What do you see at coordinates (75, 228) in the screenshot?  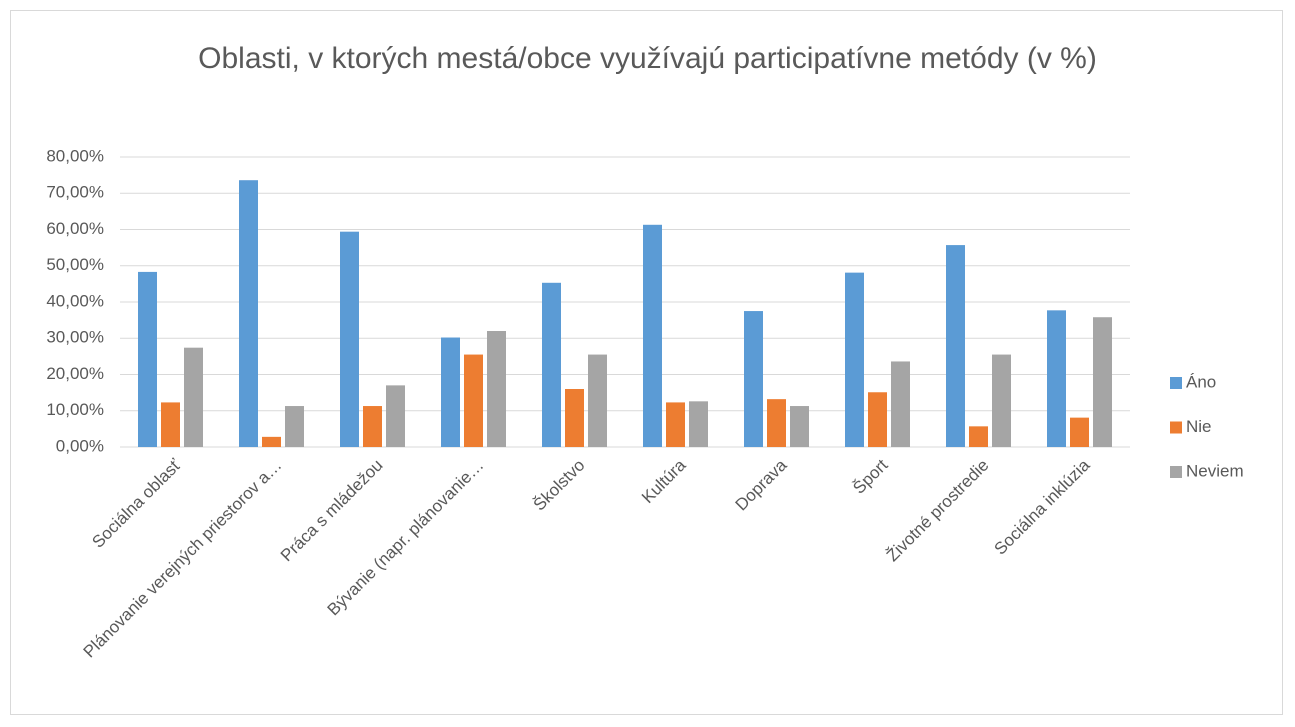 I see `y-tick-label: 60,00%` at bounding box center [75, 228].